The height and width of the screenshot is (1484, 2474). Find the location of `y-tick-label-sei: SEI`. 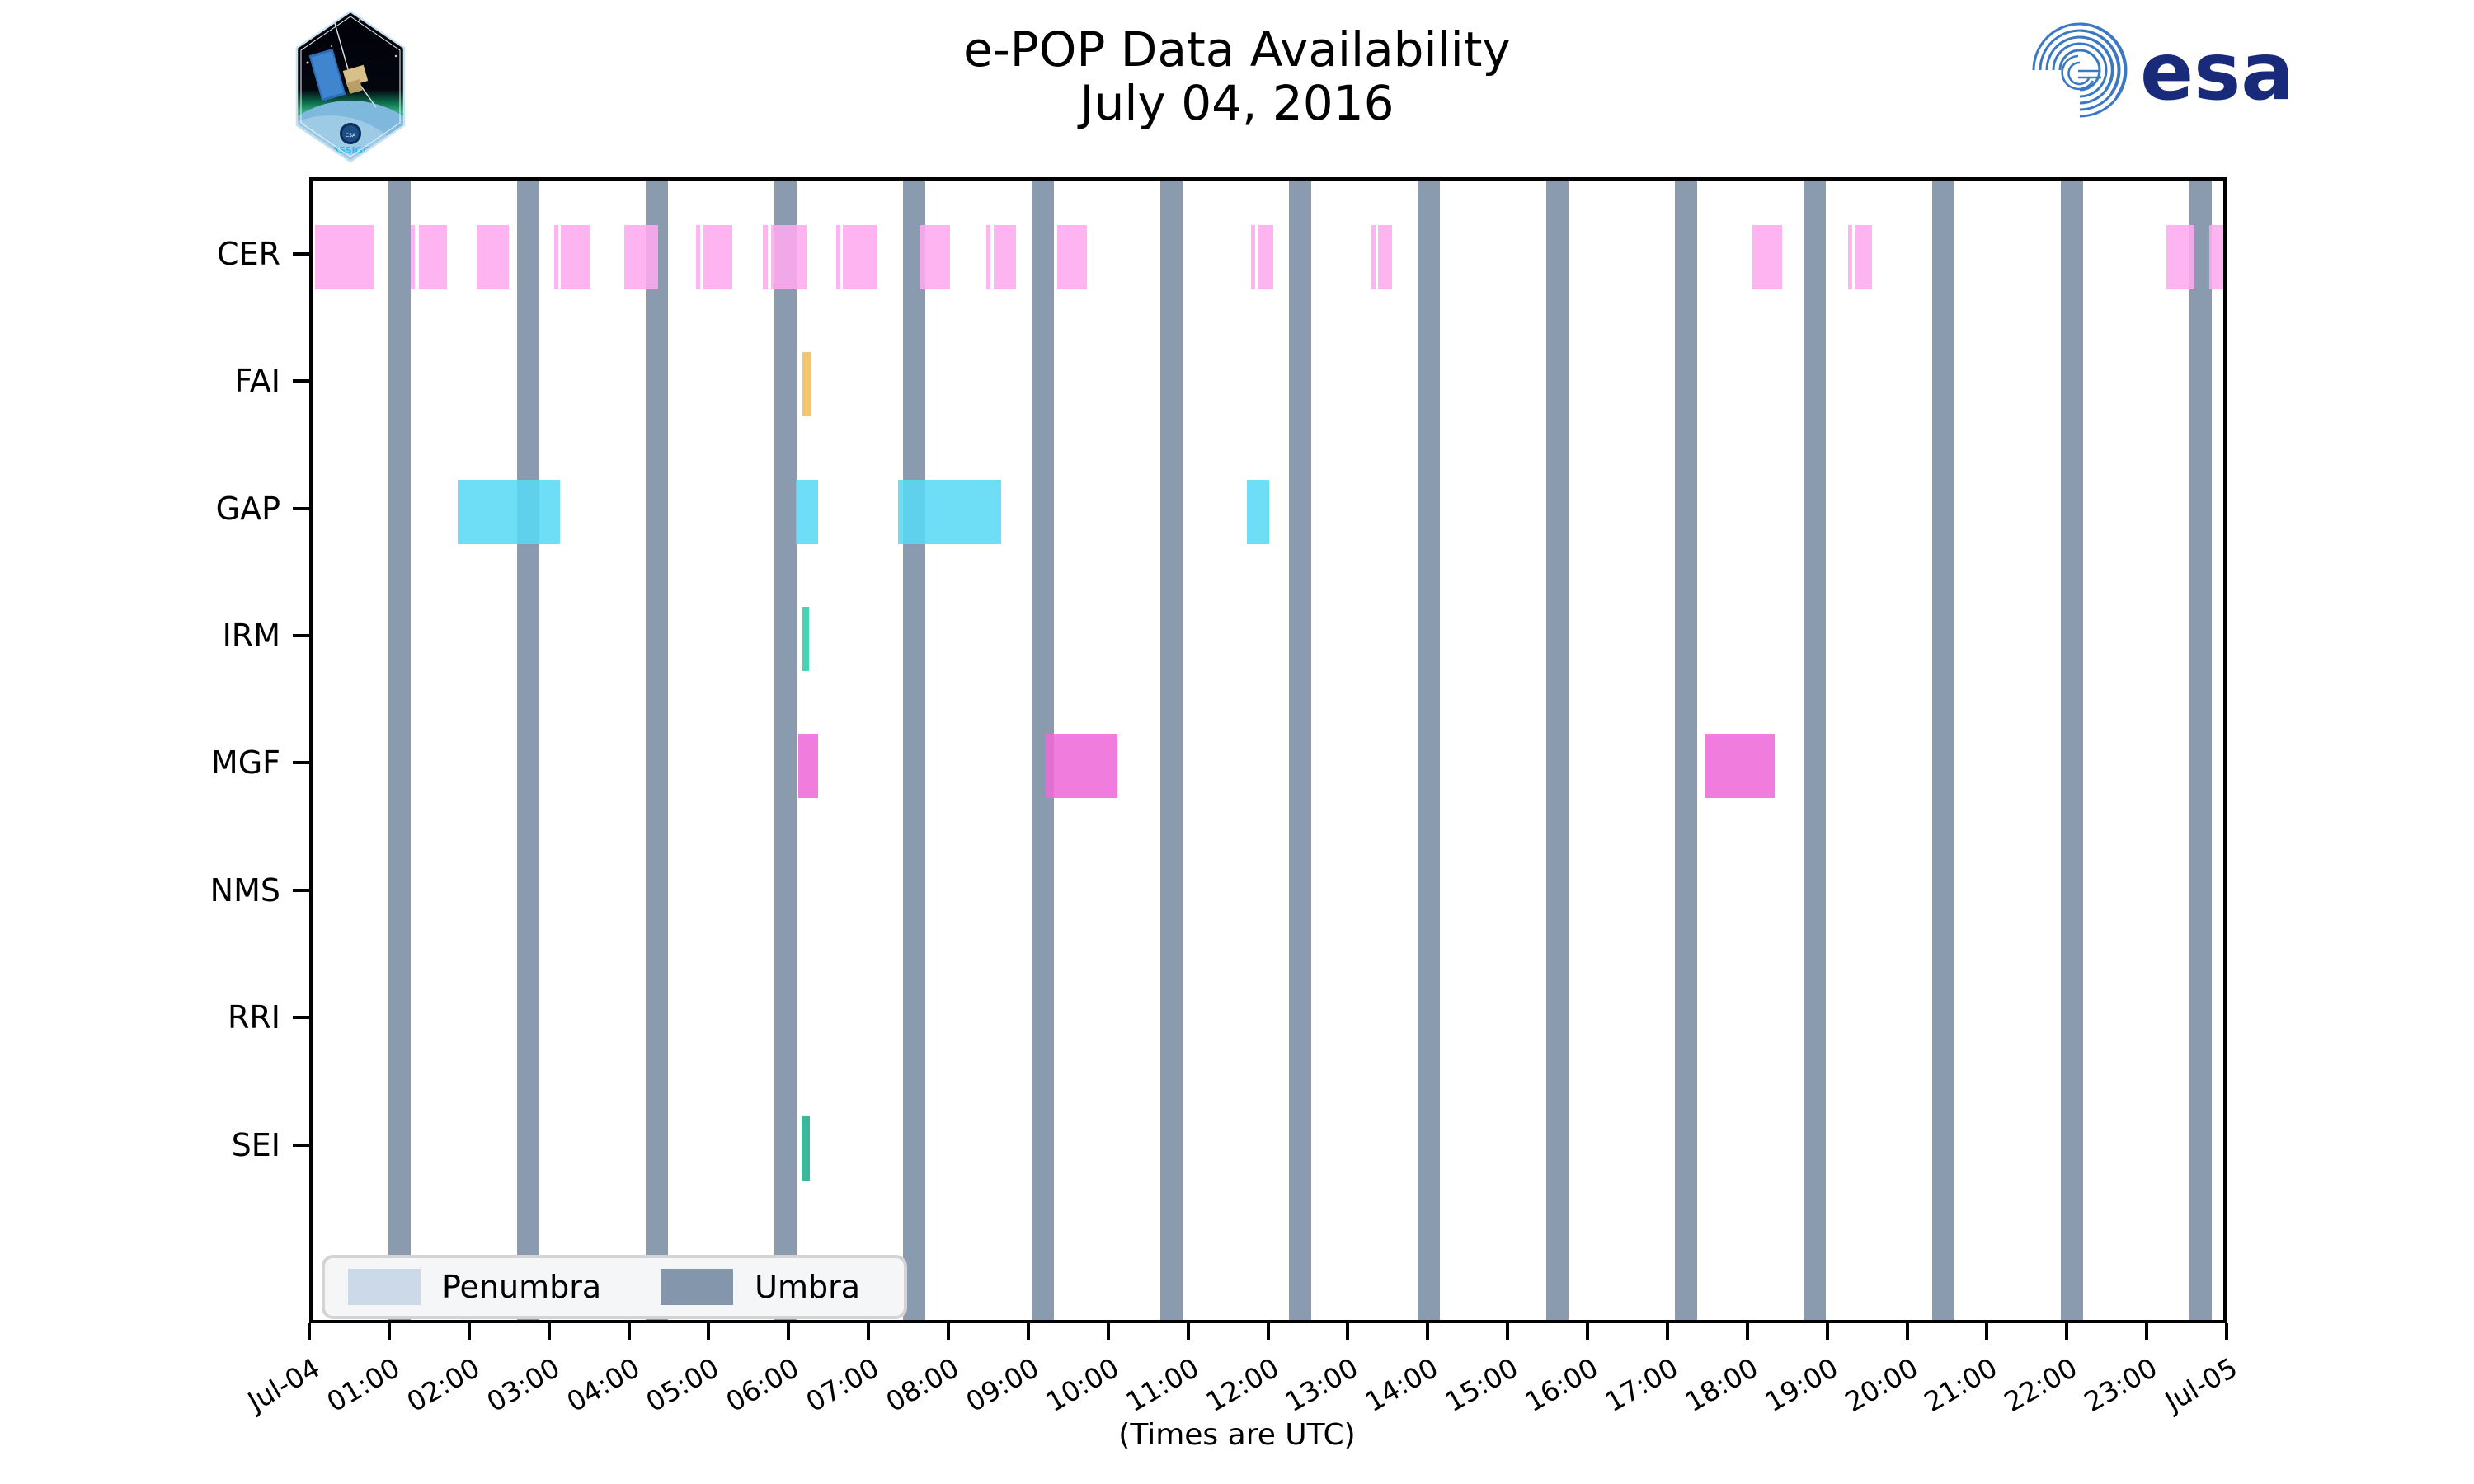

y-tick-label-sei: SEI is located at coordinates (255, 1144).